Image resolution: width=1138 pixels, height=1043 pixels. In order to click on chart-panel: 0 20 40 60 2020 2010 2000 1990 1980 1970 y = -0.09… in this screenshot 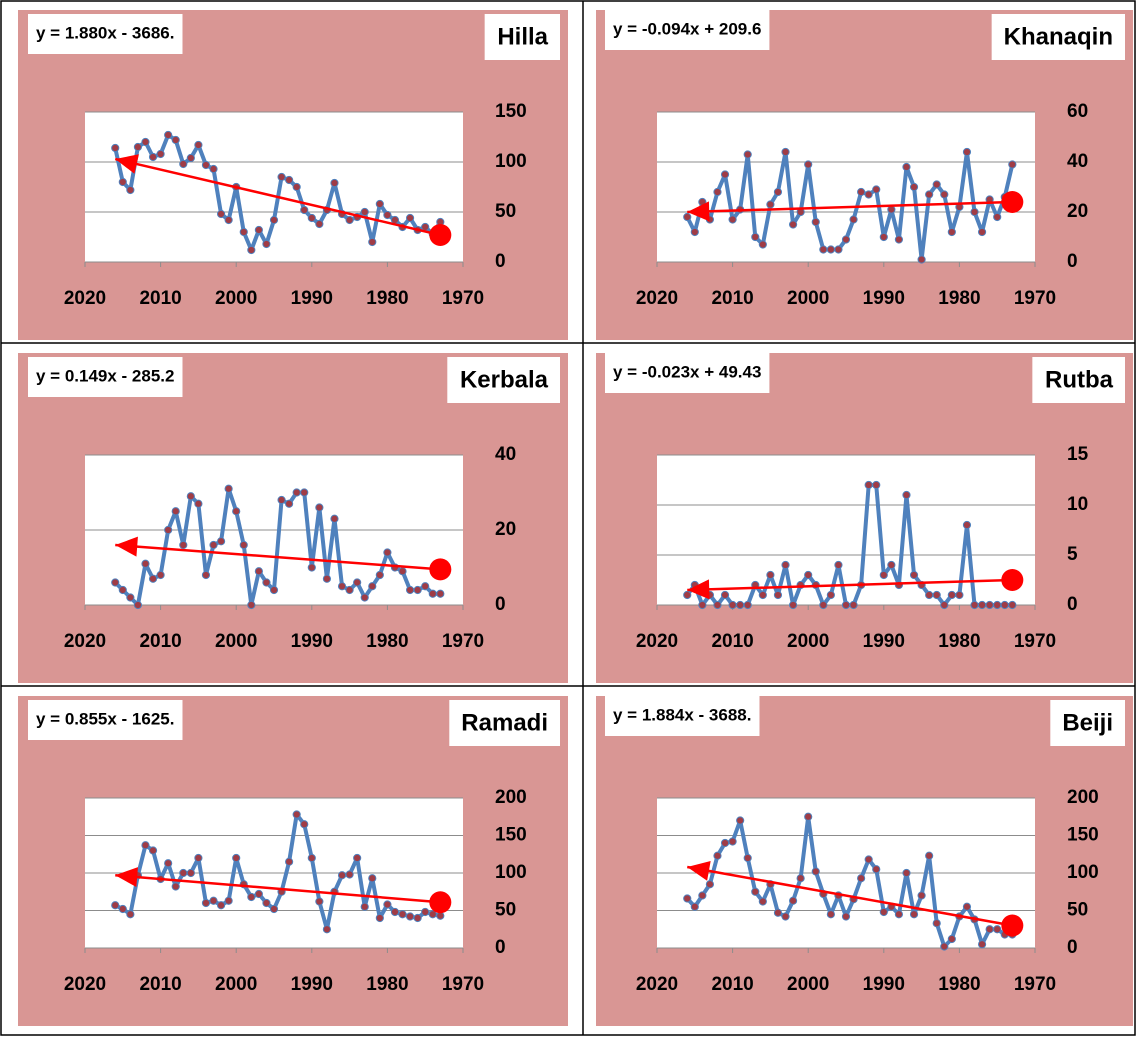, I will do `click(864, 175)`.